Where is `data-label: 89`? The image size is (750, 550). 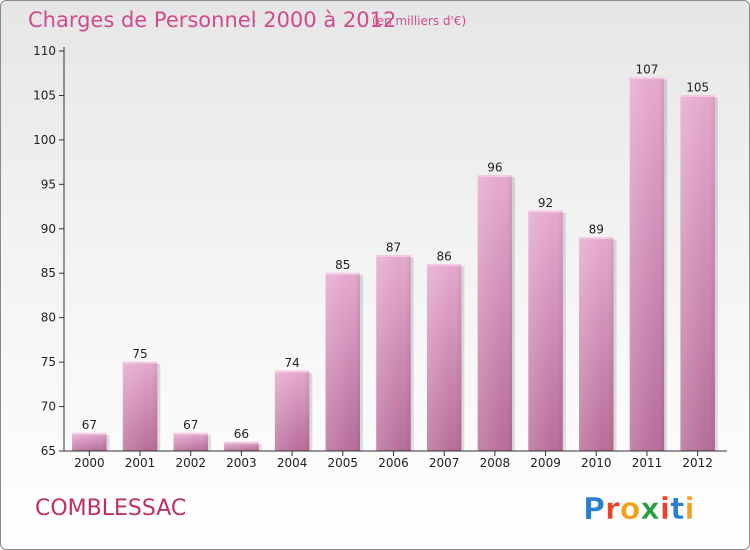 data-label: 89 is located at coordinates (596, 230).